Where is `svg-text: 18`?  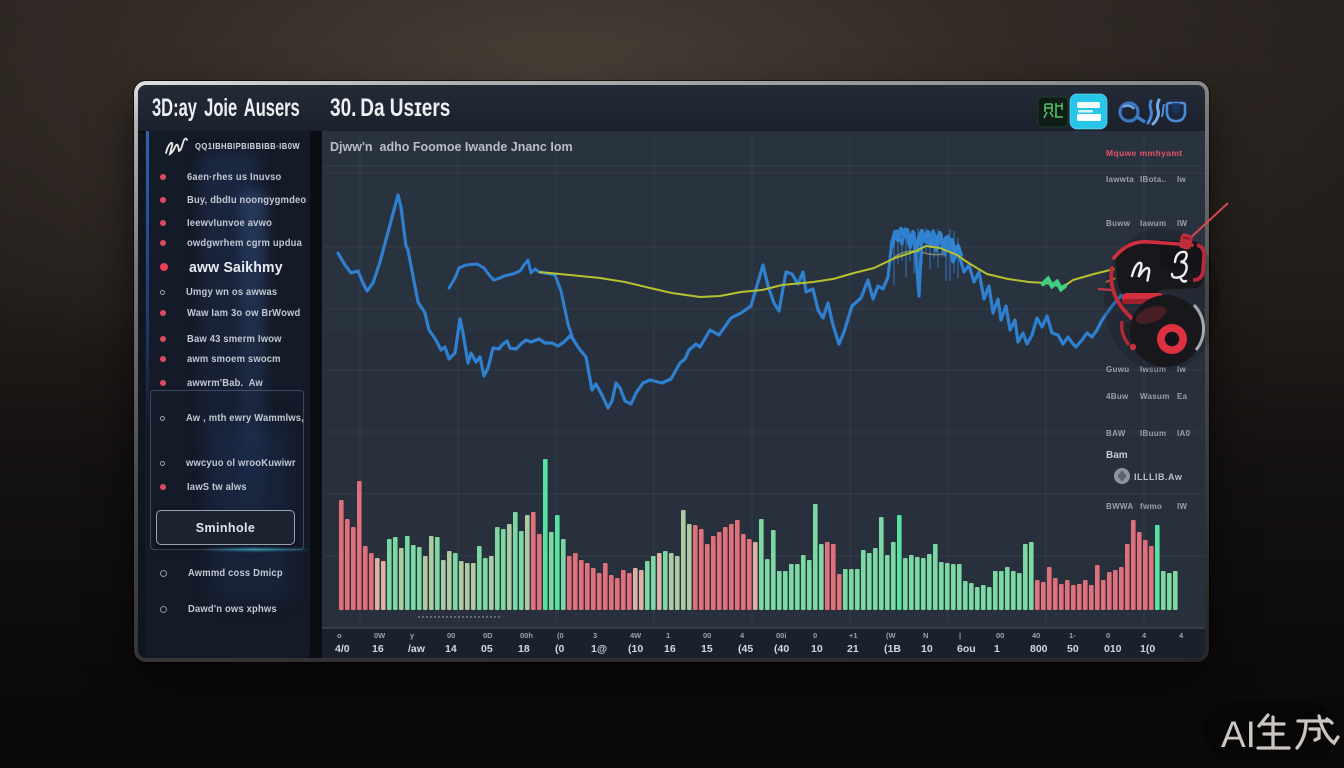 svg-text: 18 is located at coordinates (524, 649).